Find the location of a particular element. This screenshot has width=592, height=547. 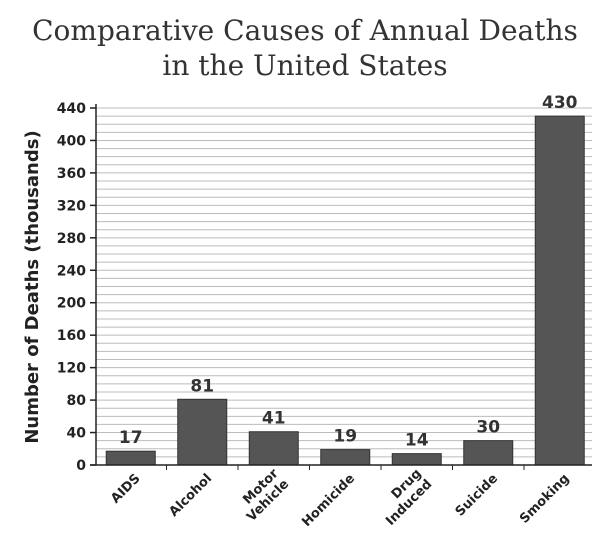

x-tick-label: AIDS is located at coordinates (125, 488).